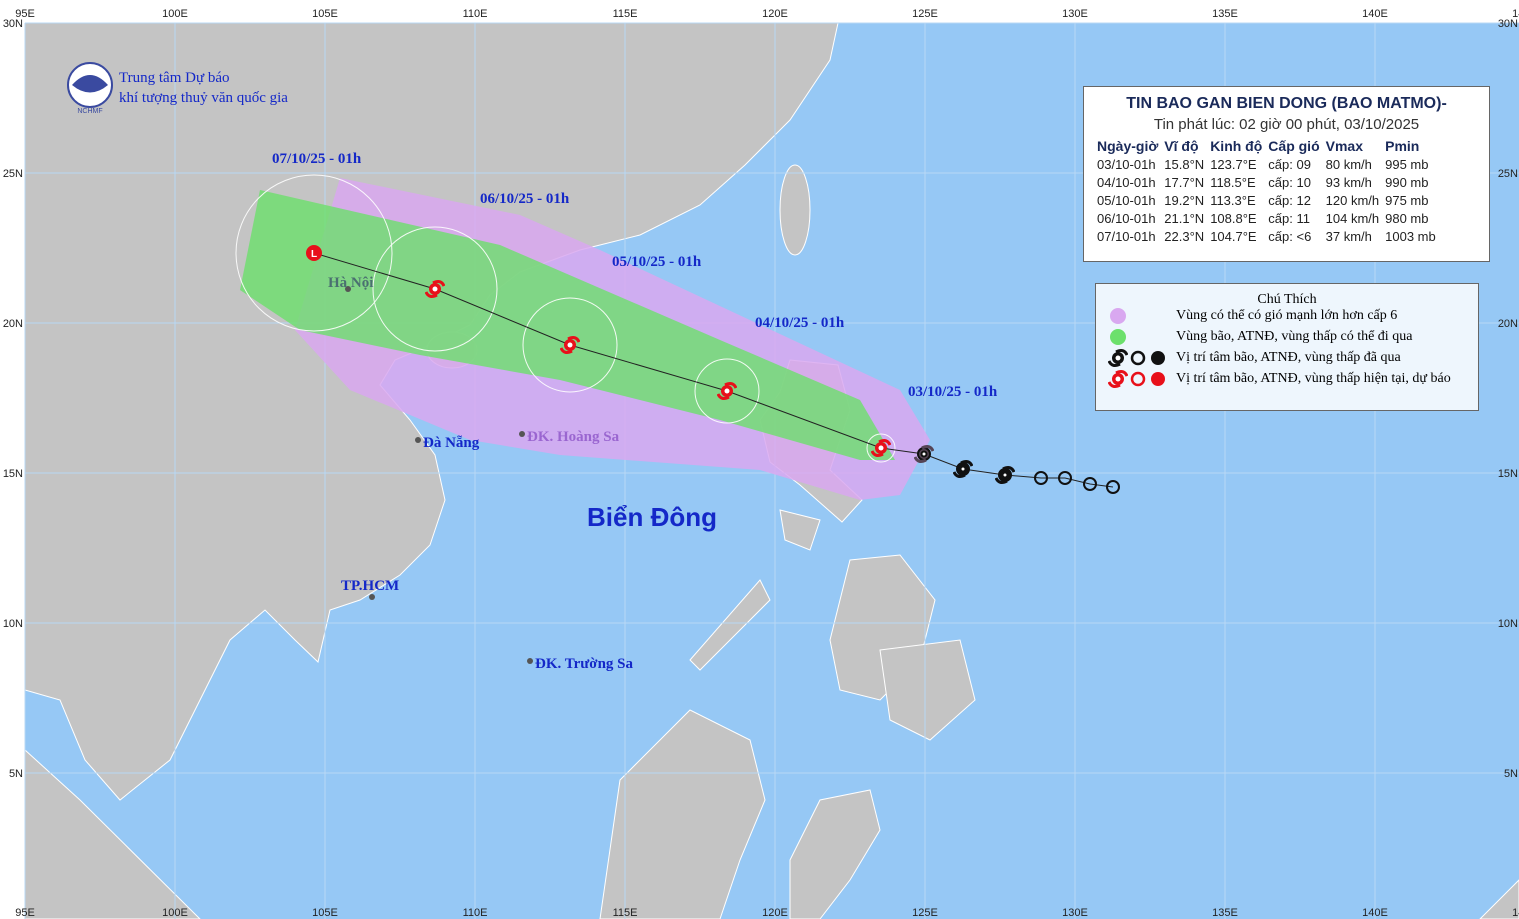 This screenshot has height=919, width=1519. I want to click on table-cell: 990 mb, so click(1407, 182).